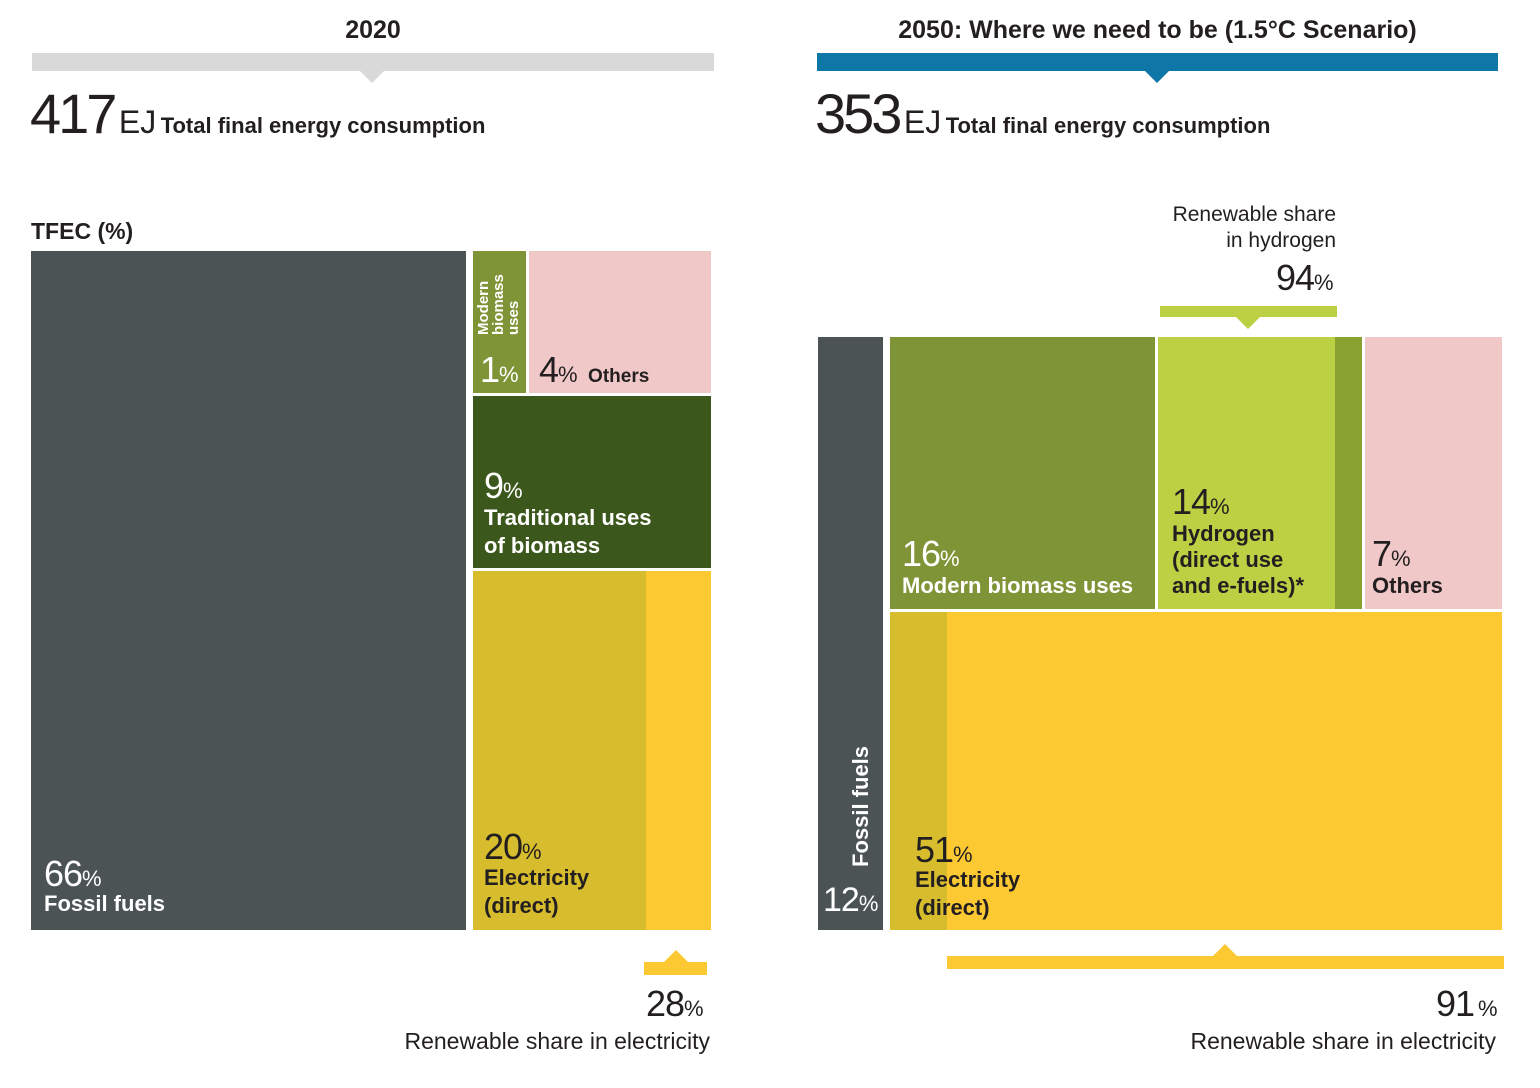 This screenshot has height=1088, width=1540. What do you see at coordinates (568, 531) in the screenshot?
I see `traditional-2020-label: Traditional uses of biomass` at bounding box center [568, 531].